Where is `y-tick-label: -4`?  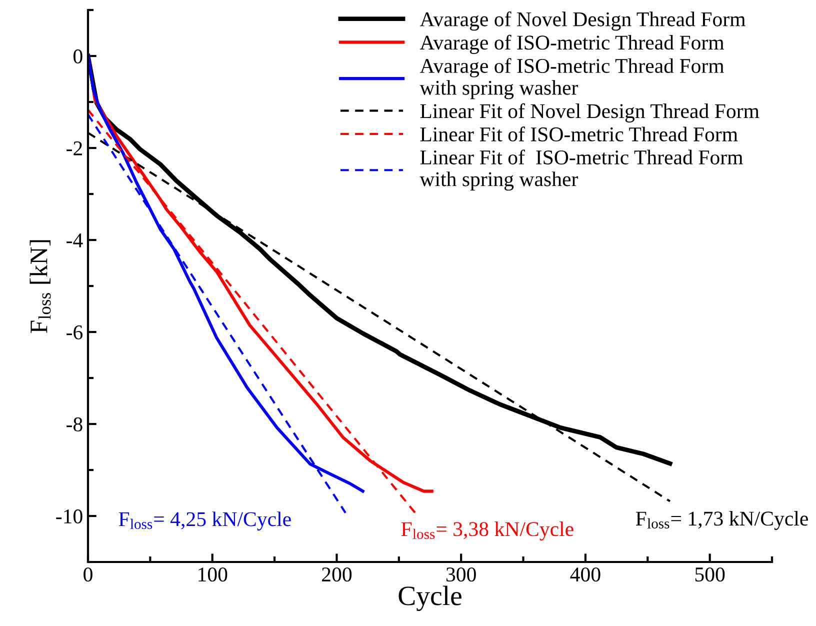 y-tick-label: -4 is located at coordinates (74, 241).